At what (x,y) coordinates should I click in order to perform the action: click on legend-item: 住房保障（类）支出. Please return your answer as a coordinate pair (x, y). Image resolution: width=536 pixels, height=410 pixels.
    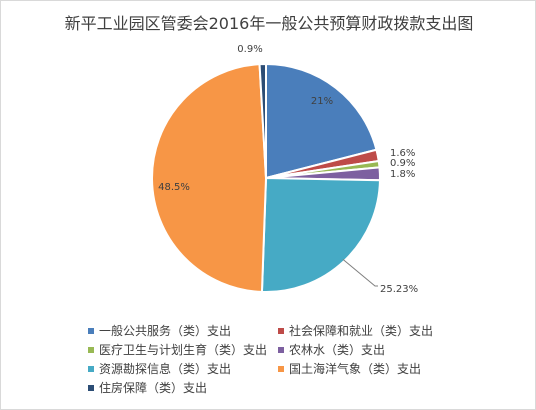
    Looking at the image, I should click on (183, 387).